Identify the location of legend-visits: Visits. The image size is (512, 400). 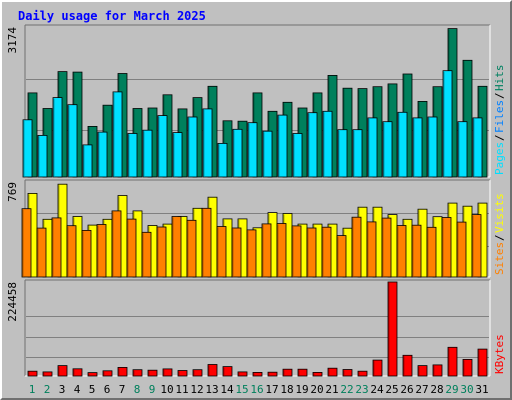
(499, 213).